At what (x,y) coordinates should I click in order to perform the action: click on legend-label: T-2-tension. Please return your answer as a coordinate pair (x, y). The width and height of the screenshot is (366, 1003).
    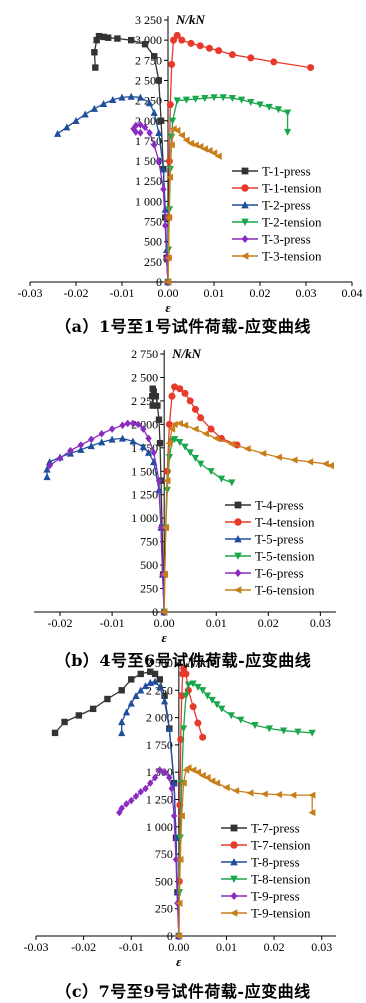
    Looking at the image, I should click on (292, 222).